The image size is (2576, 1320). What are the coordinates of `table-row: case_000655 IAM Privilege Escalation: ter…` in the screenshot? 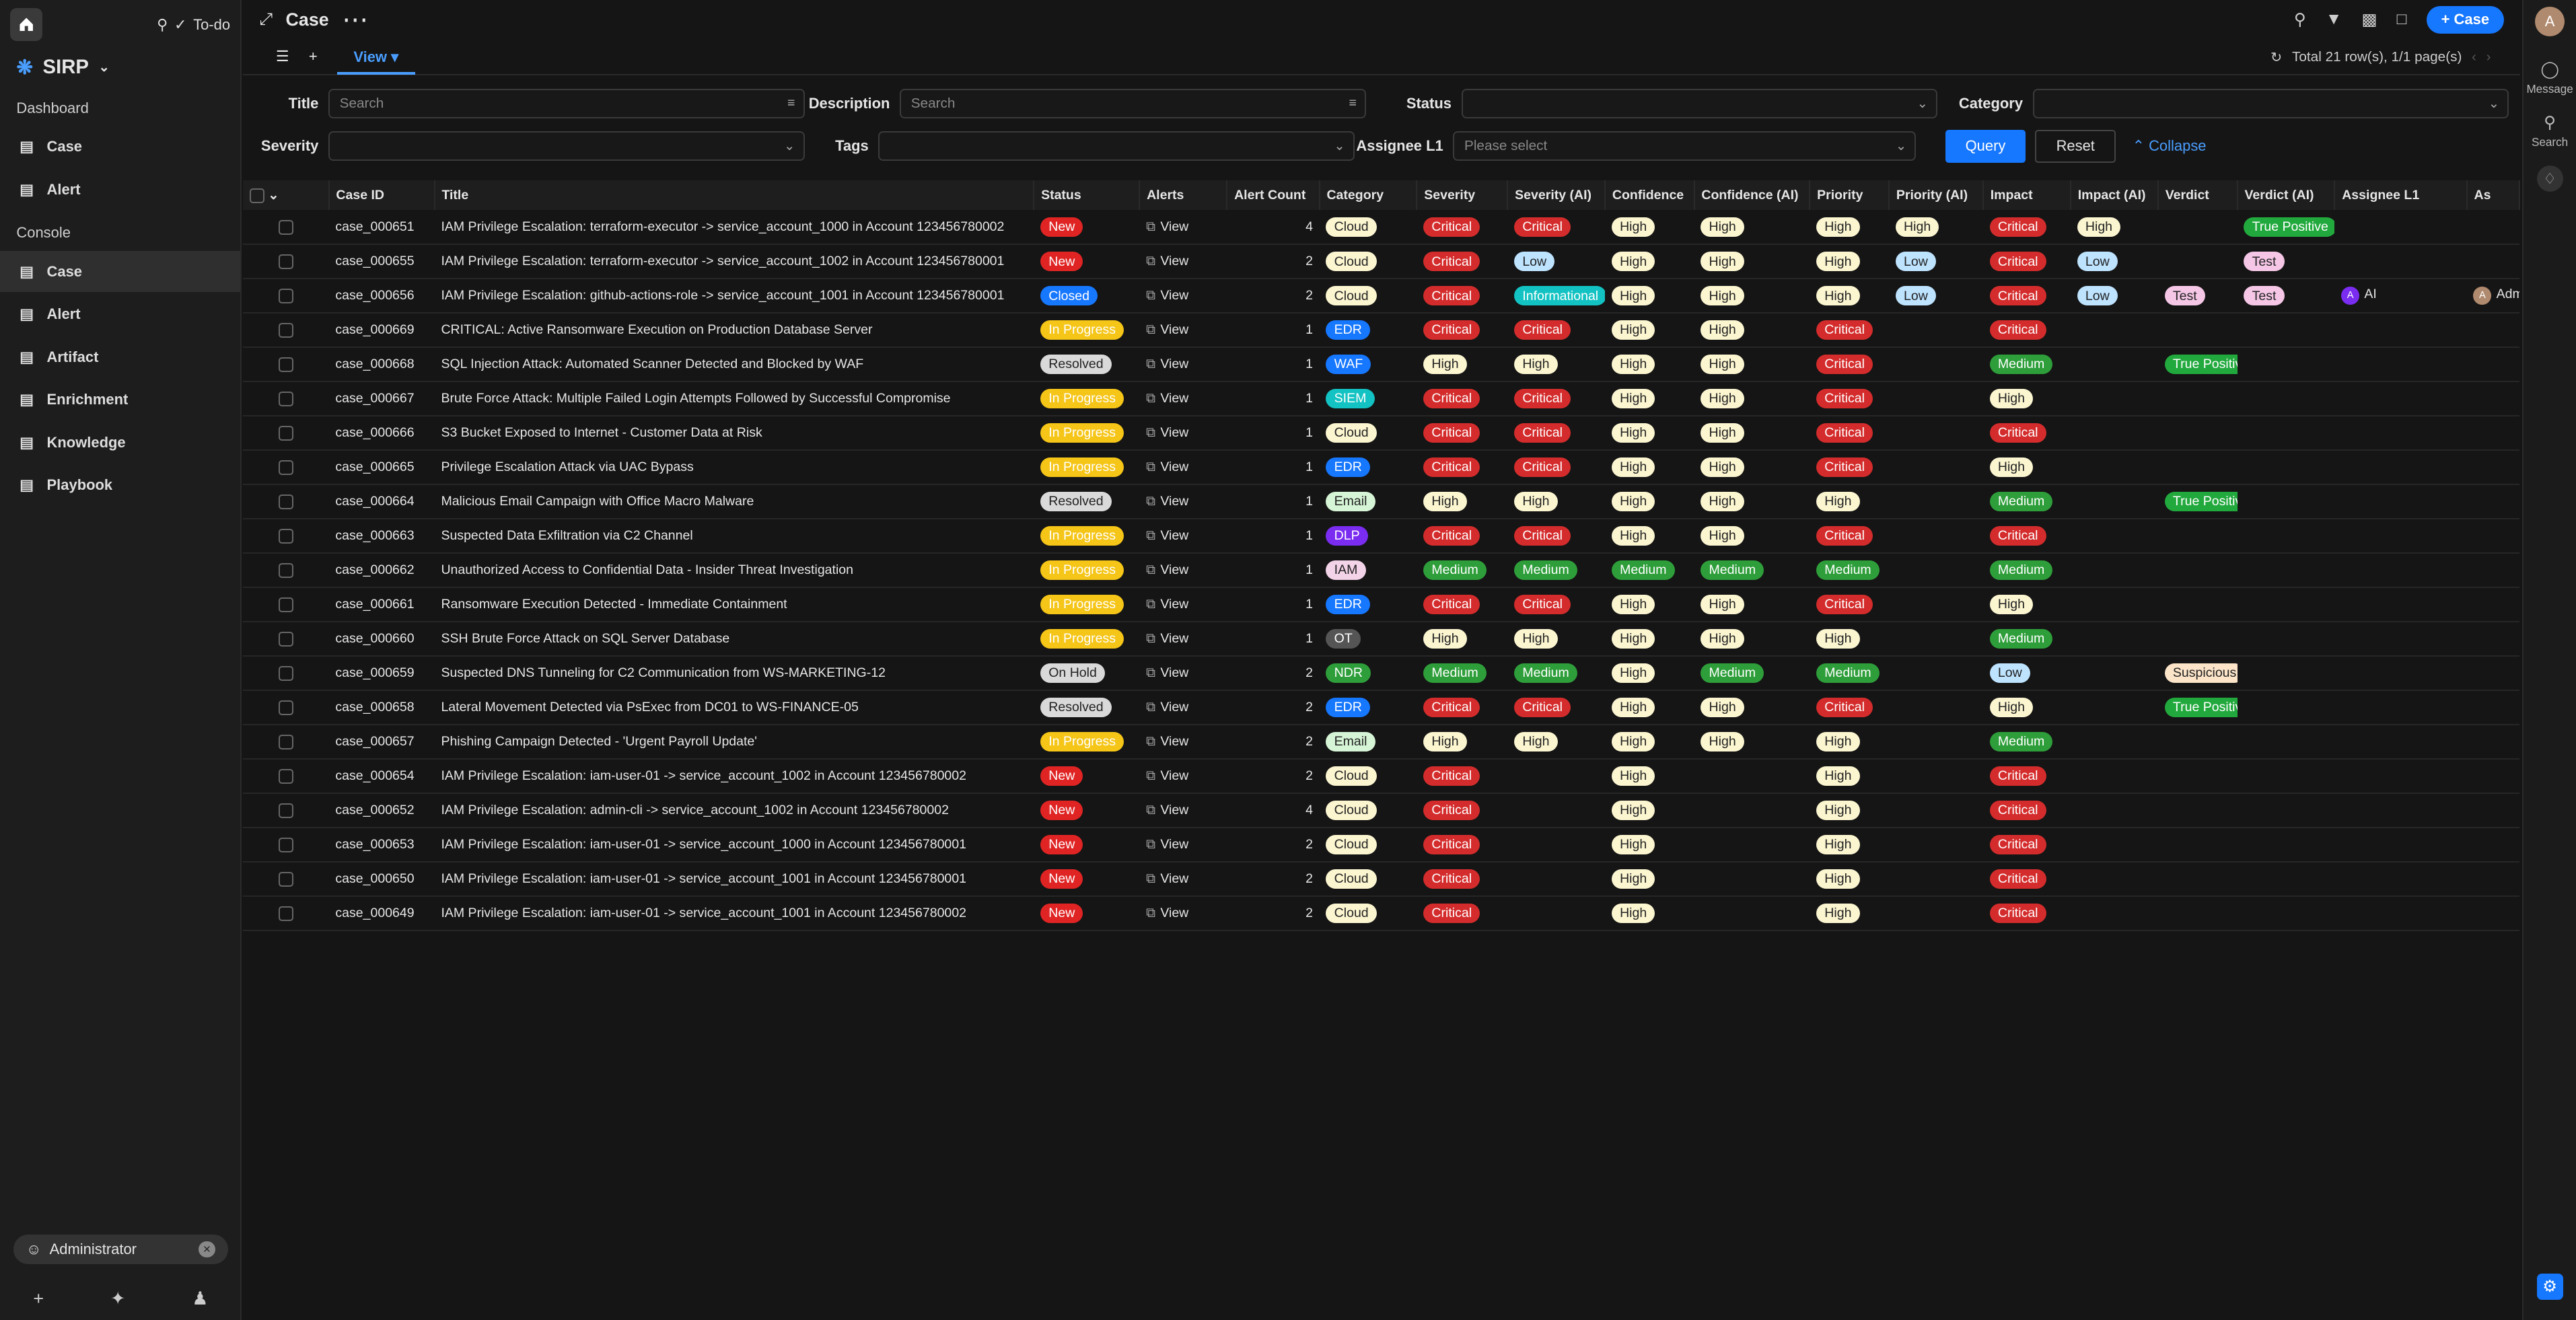 It's located at (1381, 261).